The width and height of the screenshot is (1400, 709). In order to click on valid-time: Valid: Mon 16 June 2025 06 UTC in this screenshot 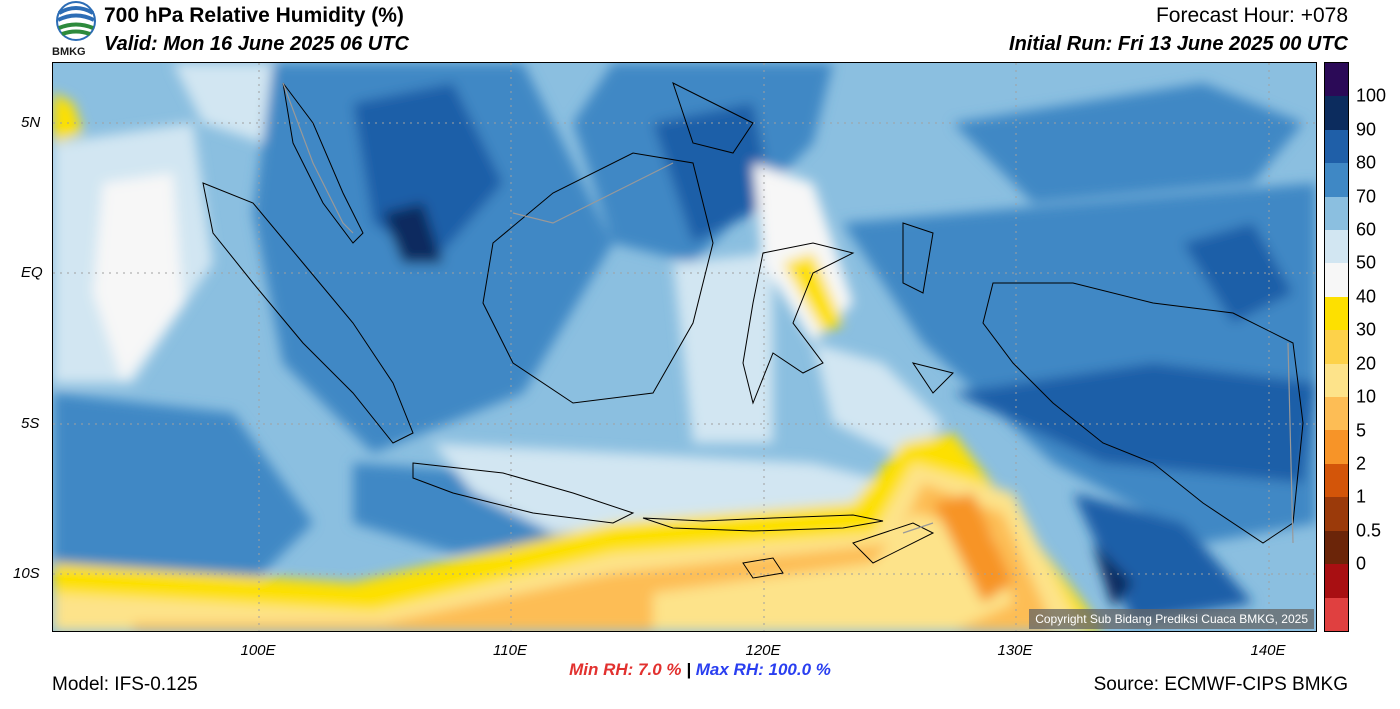, I will do `click(256, 44)`.